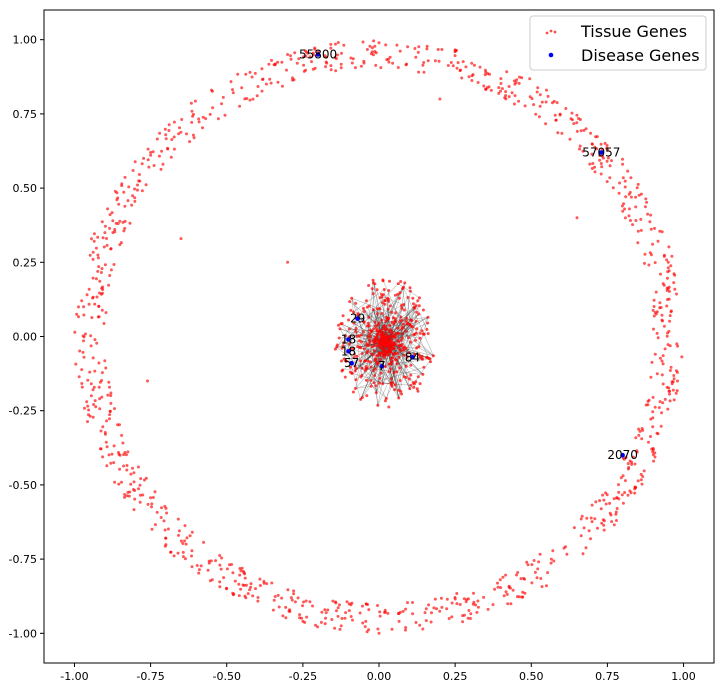 The image size is (725, 687). What do you see at coordinates (607, 676) in the screenshot?
I see `x-tick-label: 0.75` at bounding box center [607, 676].